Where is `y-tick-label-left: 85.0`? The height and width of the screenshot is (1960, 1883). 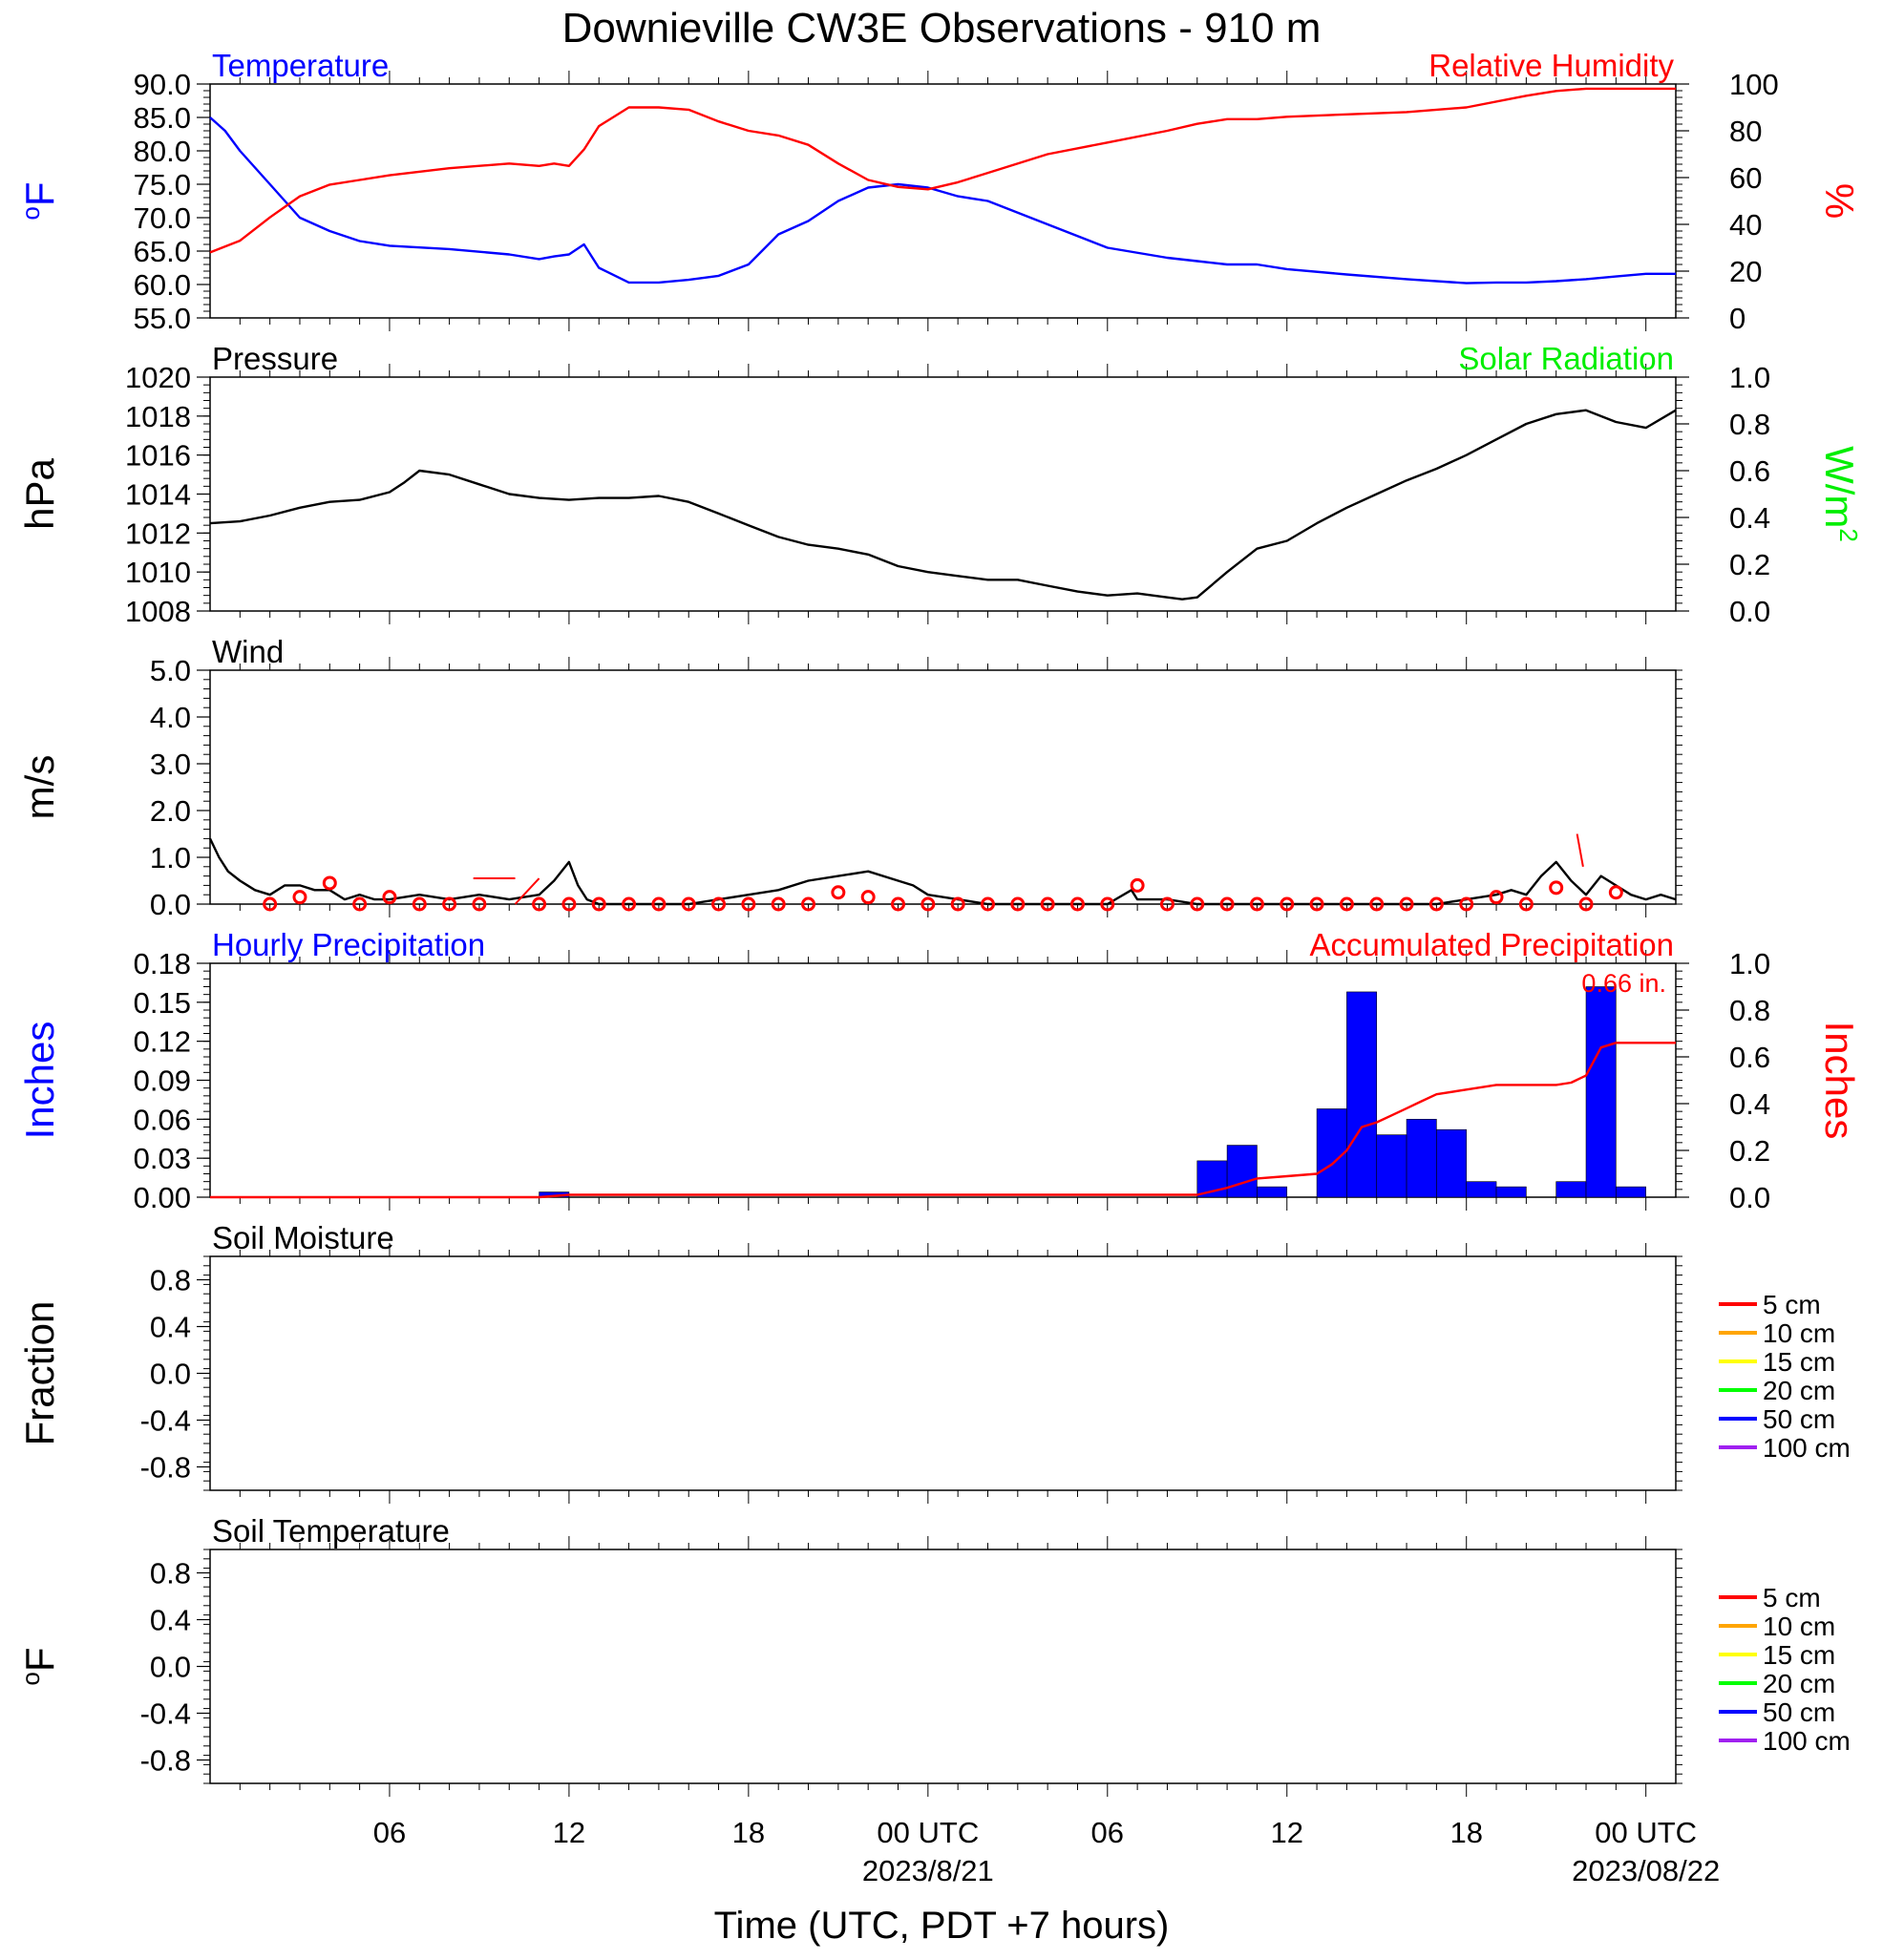 y-tick-label-left: 85.0 is located at coordinates (162, 118).